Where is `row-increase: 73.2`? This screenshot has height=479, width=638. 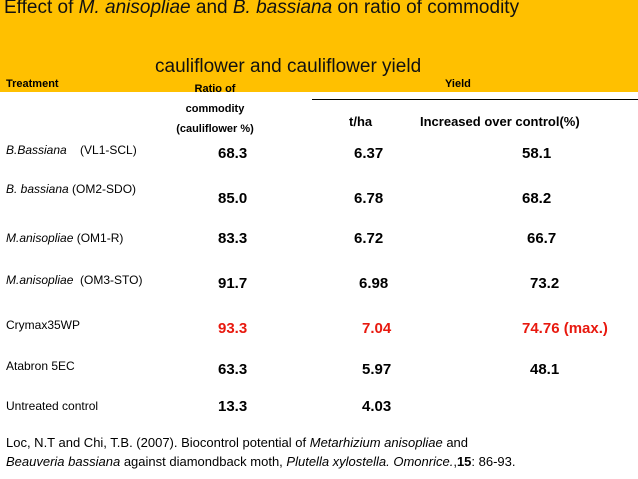 row-increase: 73.2 is located at coordinates (545, 283).